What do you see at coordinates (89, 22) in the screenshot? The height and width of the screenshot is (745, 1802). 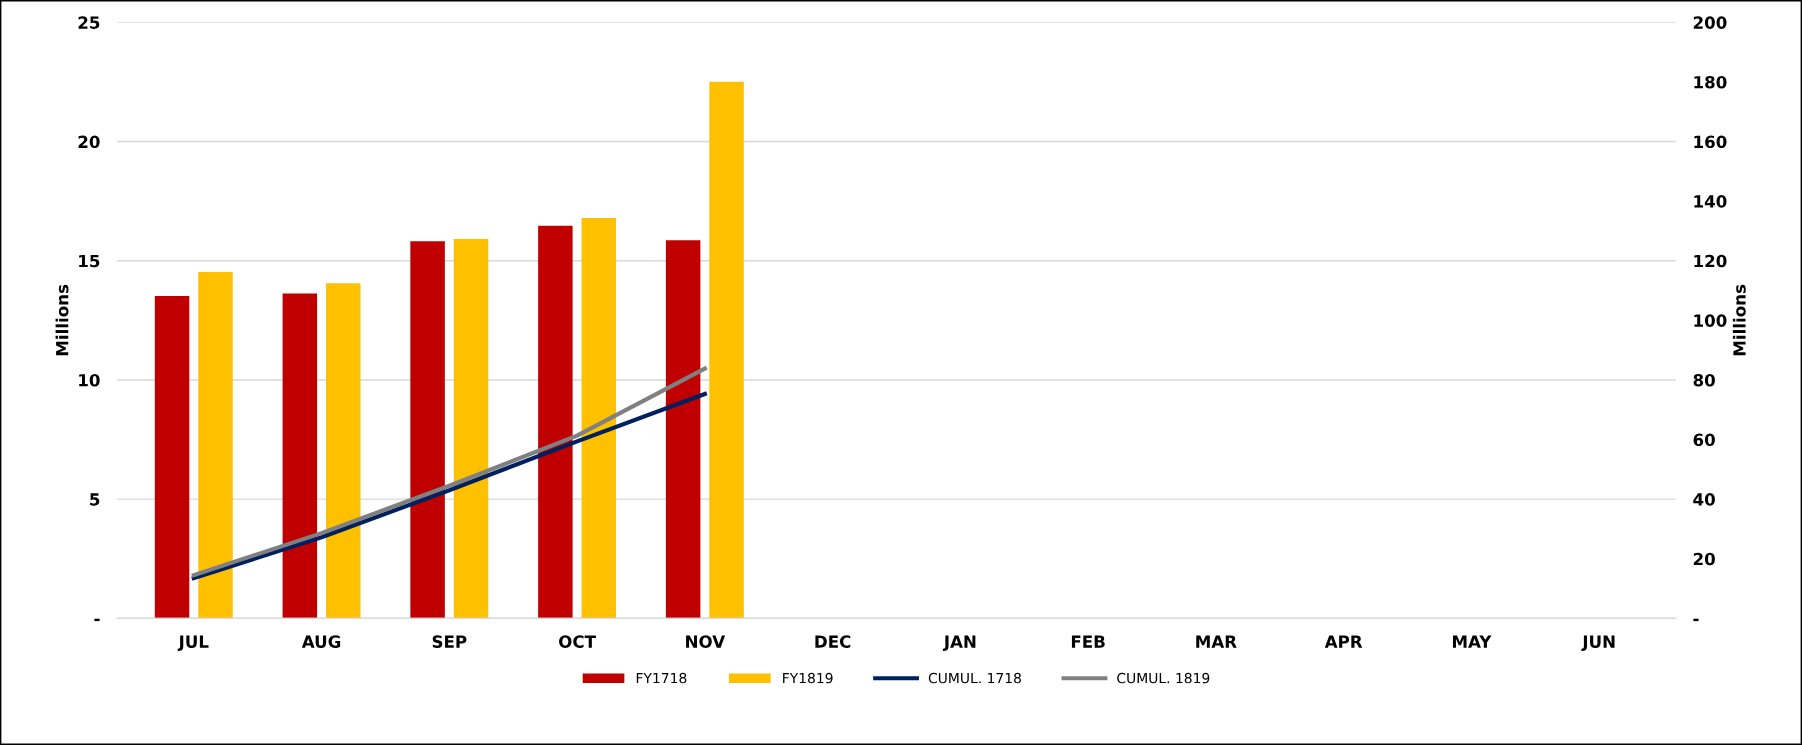 I see `y-tick-label: 25` at bounding box center [89, 22].